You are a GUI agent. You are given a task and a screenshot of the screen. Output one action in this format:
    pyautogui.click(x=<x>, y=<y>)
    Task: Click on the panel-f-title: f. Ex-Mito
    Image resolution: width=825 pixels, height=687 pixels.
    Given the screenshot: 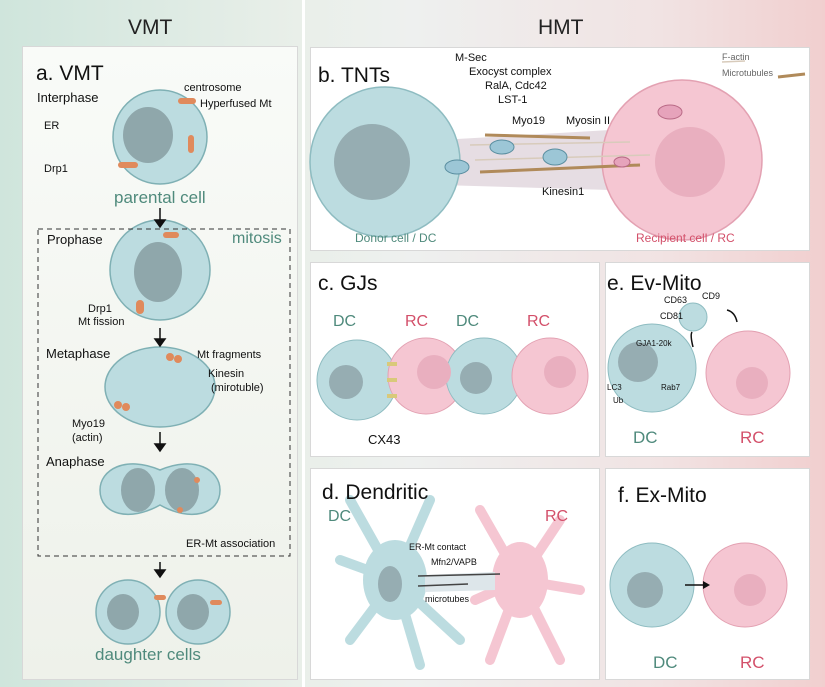 What is the action you would take?
    pyautogui.click(x=662, y=495)
    